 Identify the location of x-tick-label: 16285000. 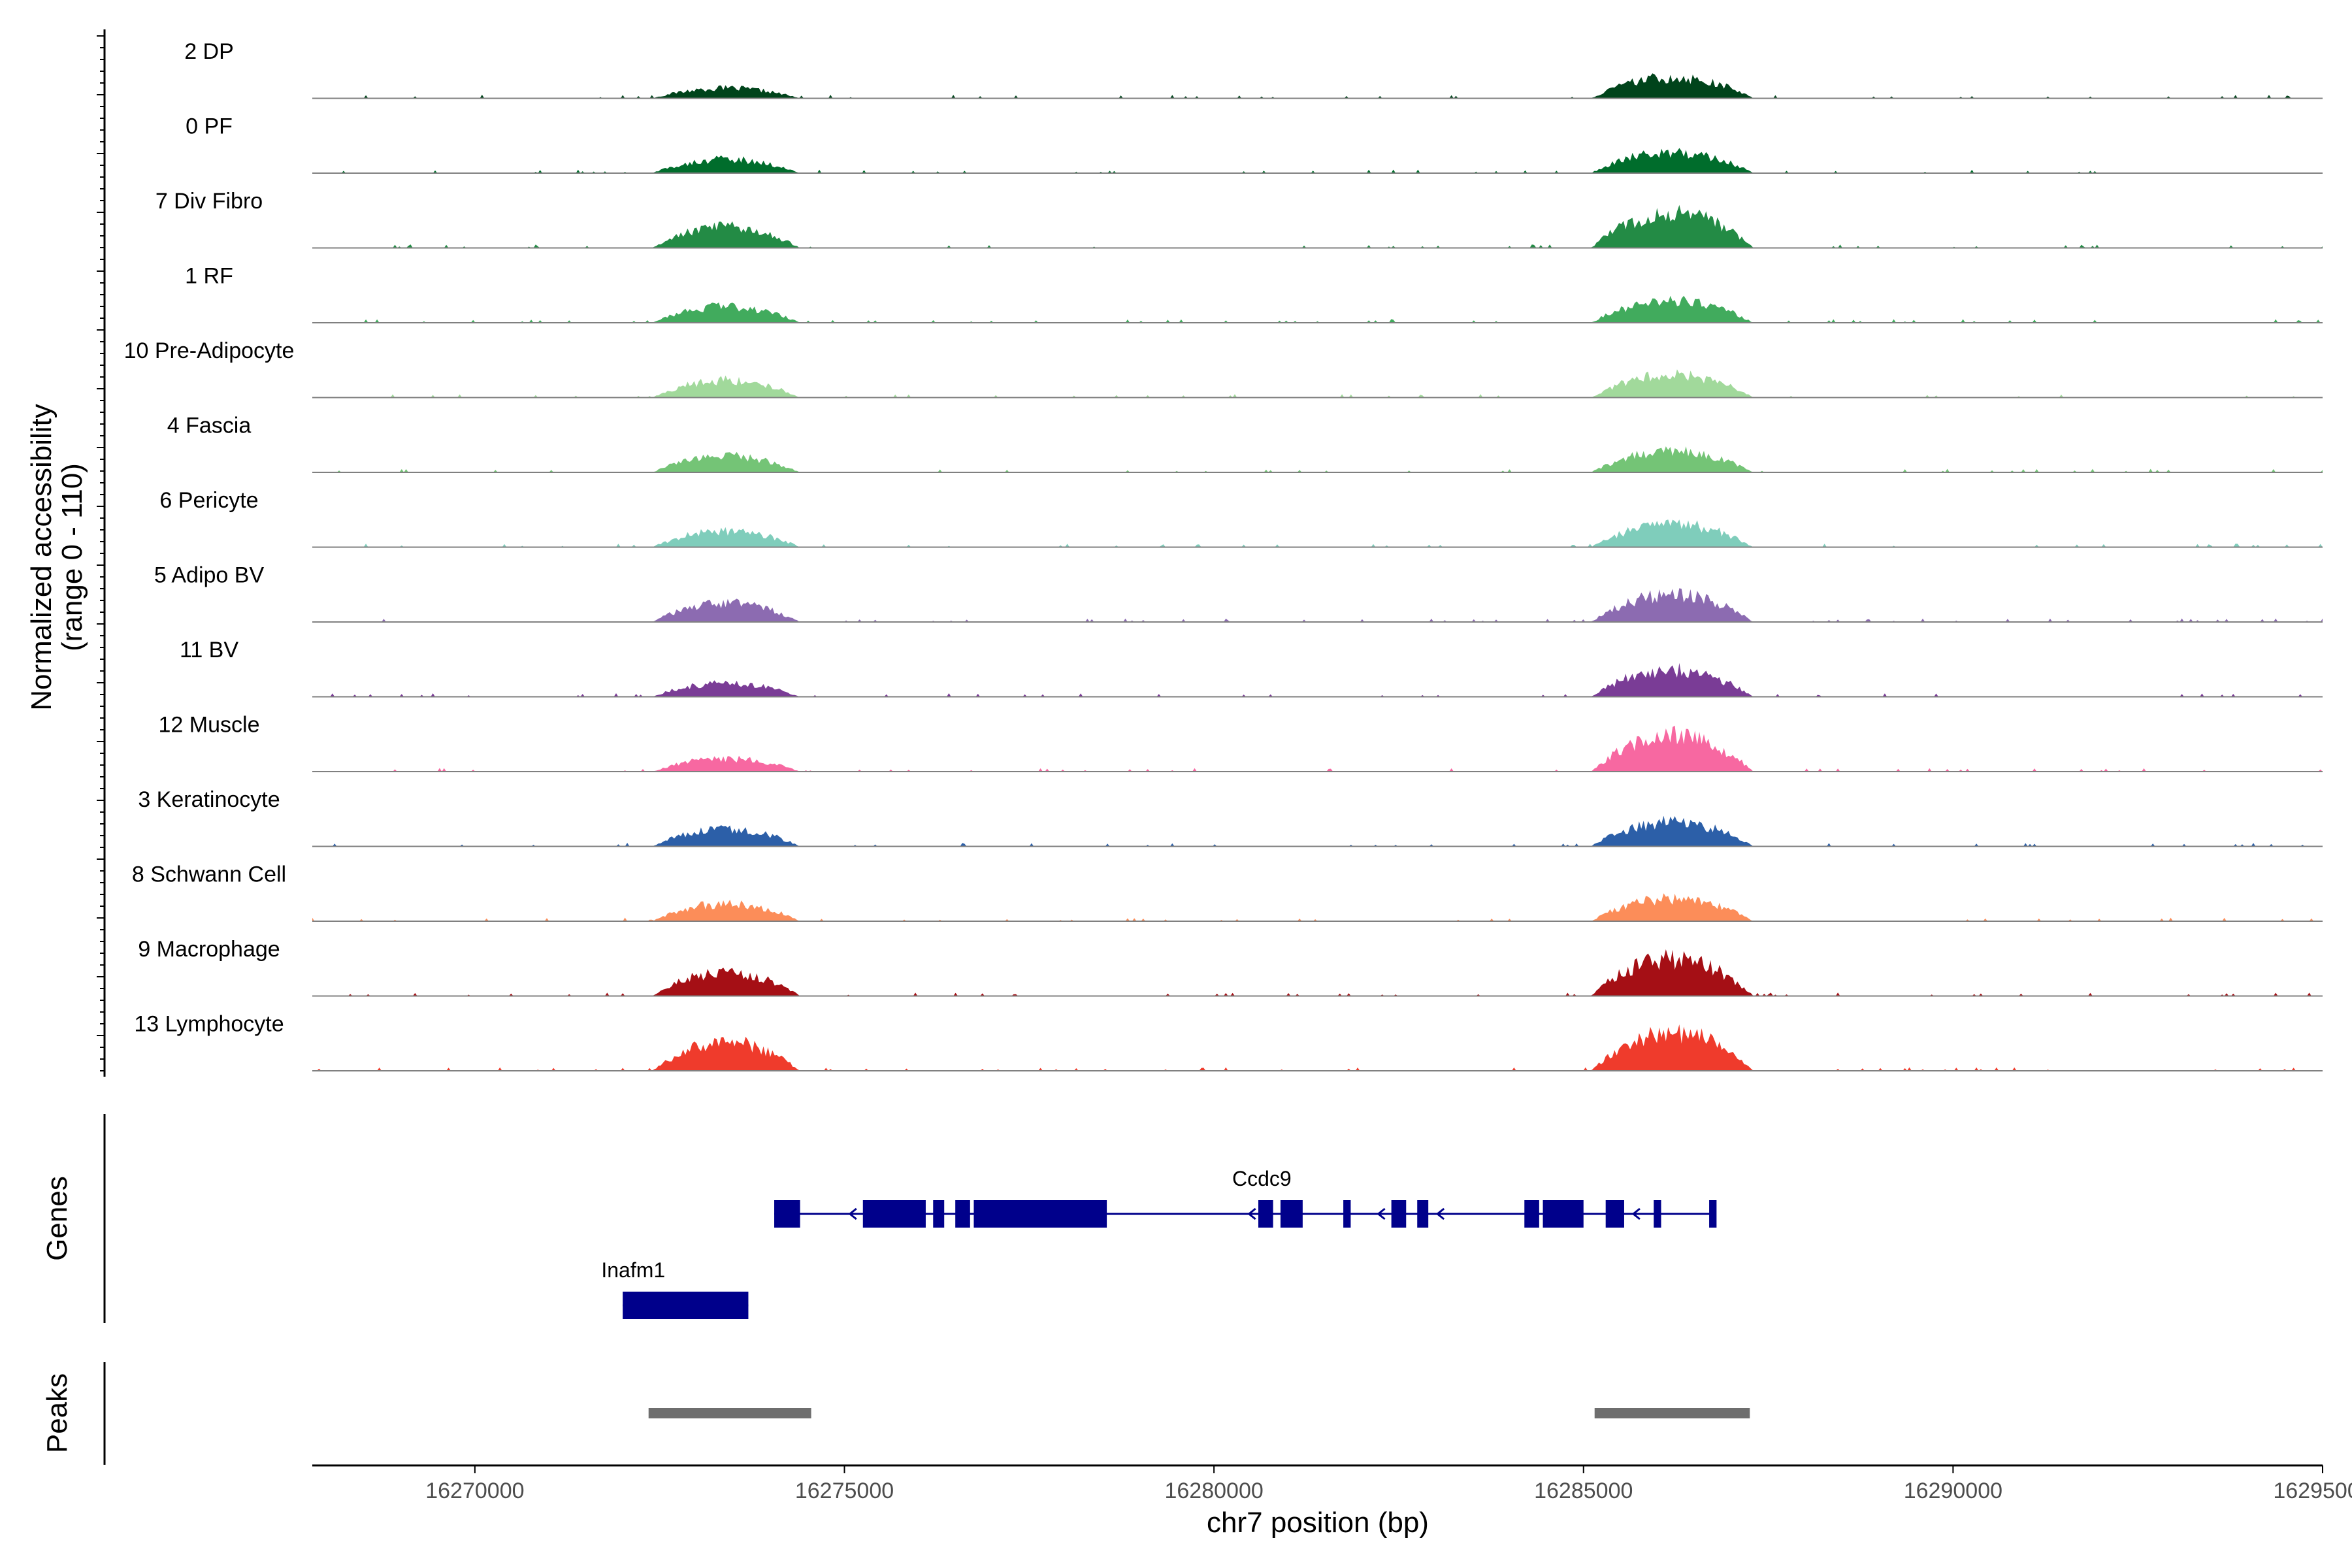
(1583, 1490).